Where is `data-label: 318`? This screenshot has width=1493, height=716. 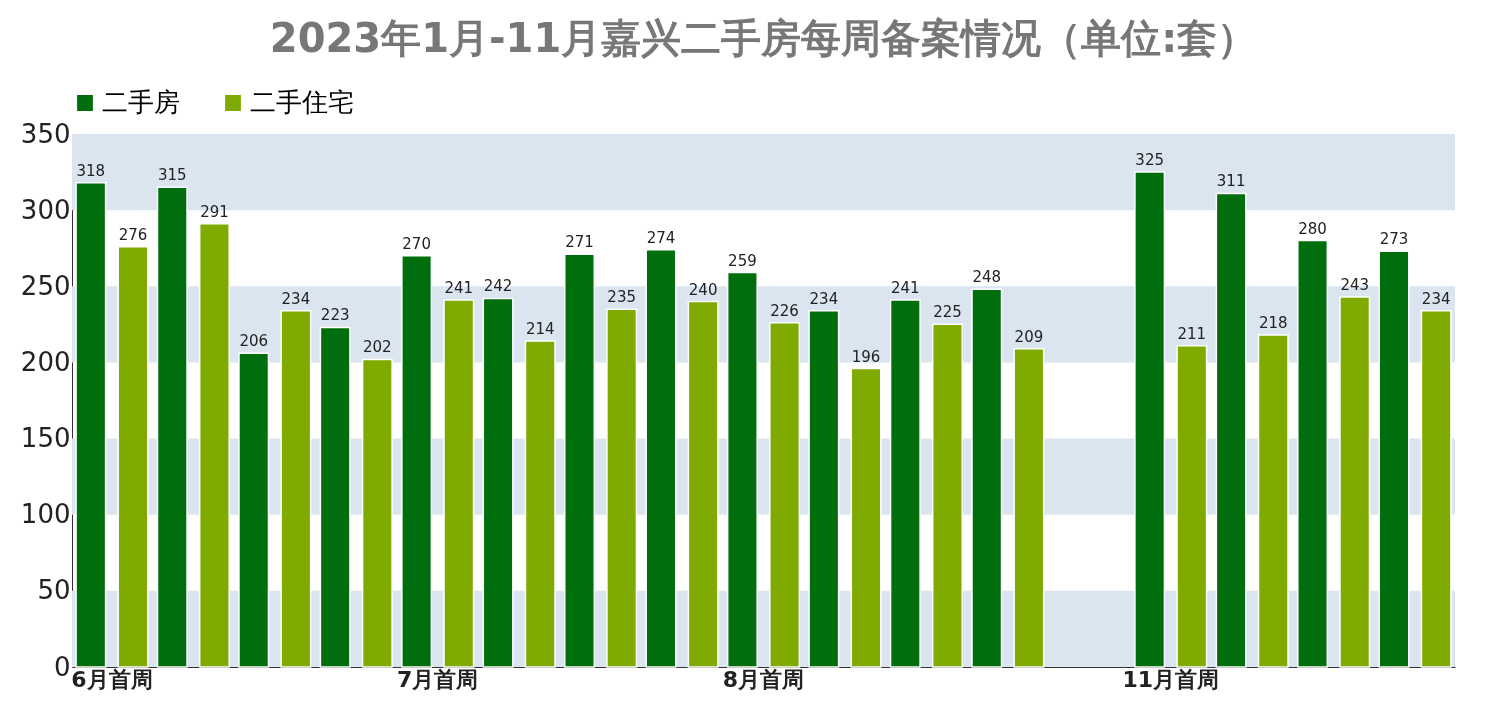
data-label: 318 is located at coordinates (91, 170).